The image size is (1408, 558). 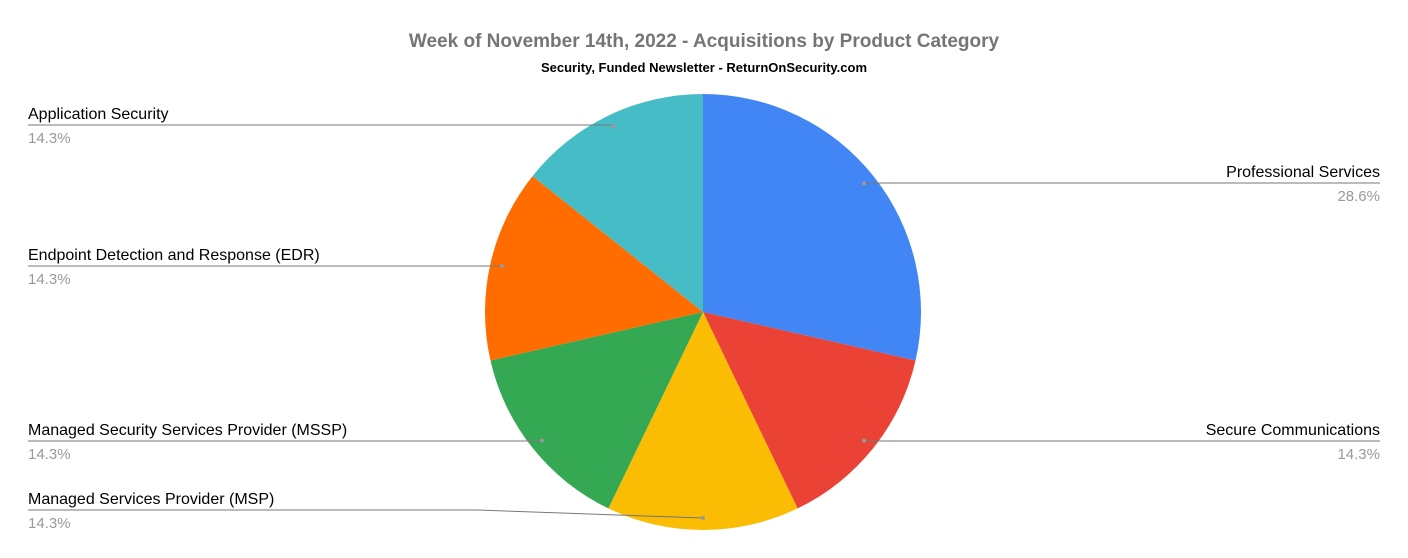 I want to click on slice-label: Endpoint Detection and Response (EDR), so click(x=174, y=255).